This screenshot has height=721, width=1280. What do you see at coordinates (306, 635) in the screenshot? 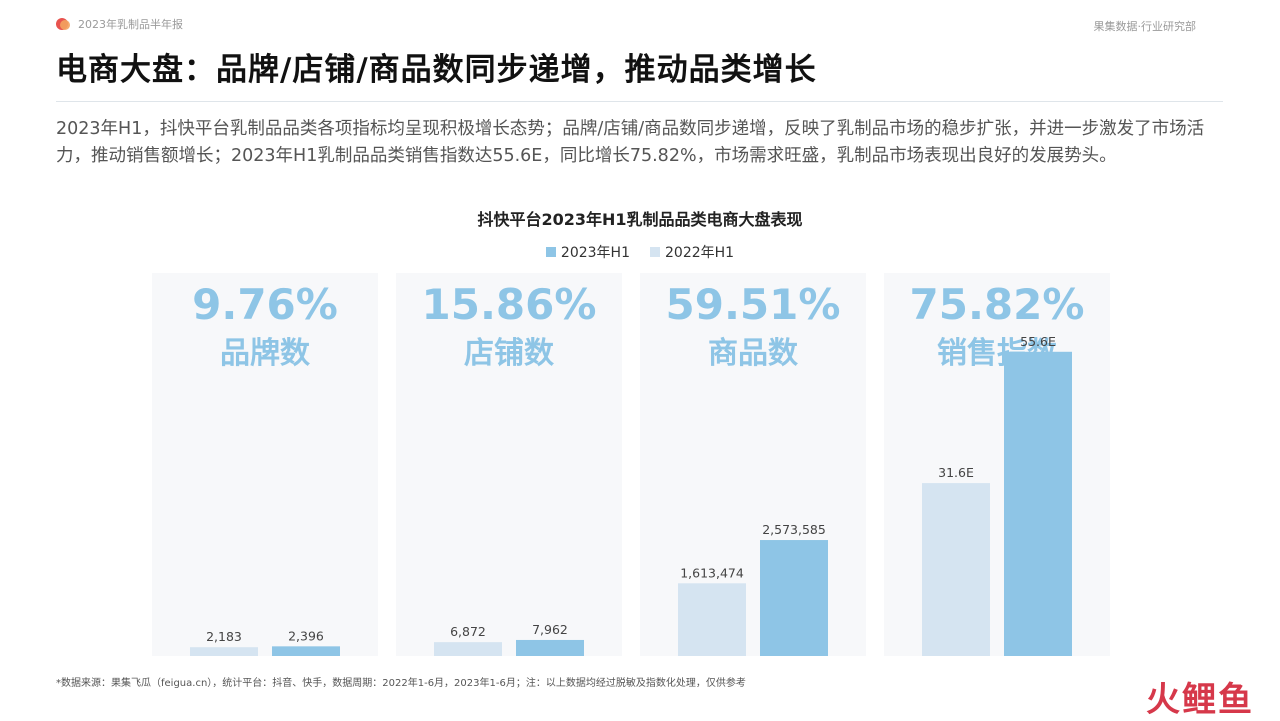
I see `data-label-2023-1: 2,396` at bounding box center [306, 635].